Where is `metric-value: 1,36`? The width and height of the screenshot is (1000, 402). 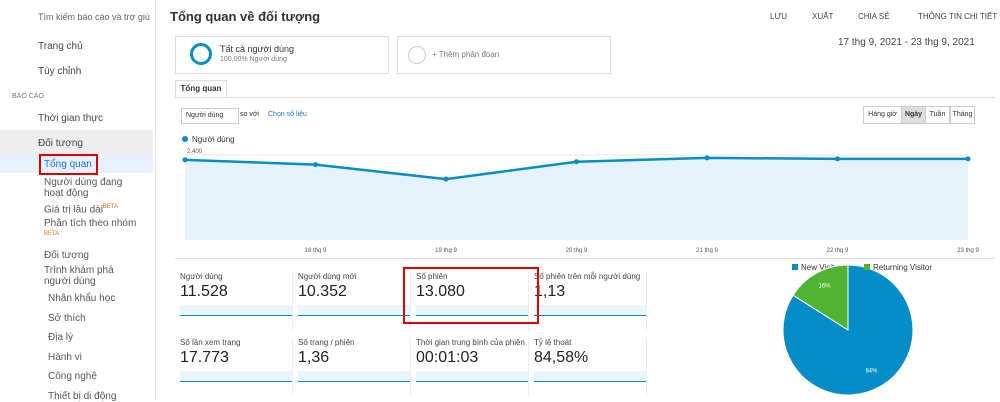
metric-value: 1,36 is located at coordinates (314, 357).